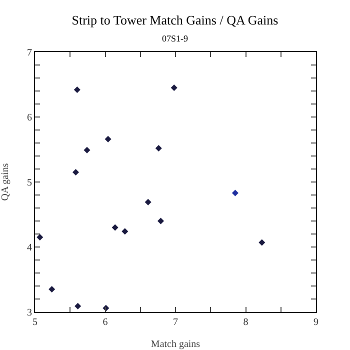 This screenshot has width=350, height=350. What do you see at coordinates (29, 248) in the screenshot?
I see `y-tick-label: 4` at bounding box center [29, 248].